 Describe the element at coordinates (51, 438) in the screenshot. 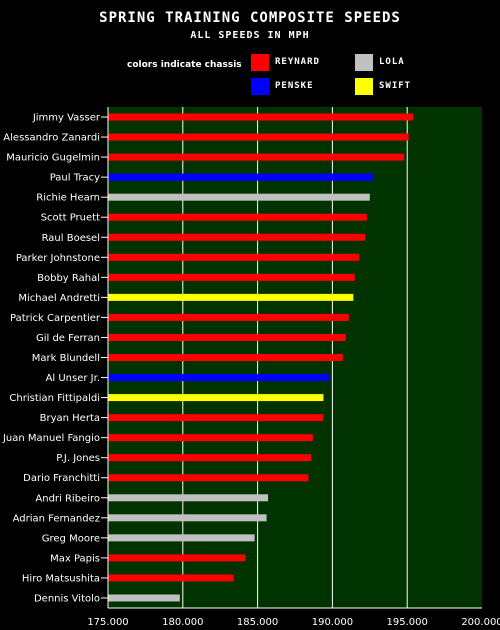

I see `category-label: Juan Manuel Fangio` at that location.